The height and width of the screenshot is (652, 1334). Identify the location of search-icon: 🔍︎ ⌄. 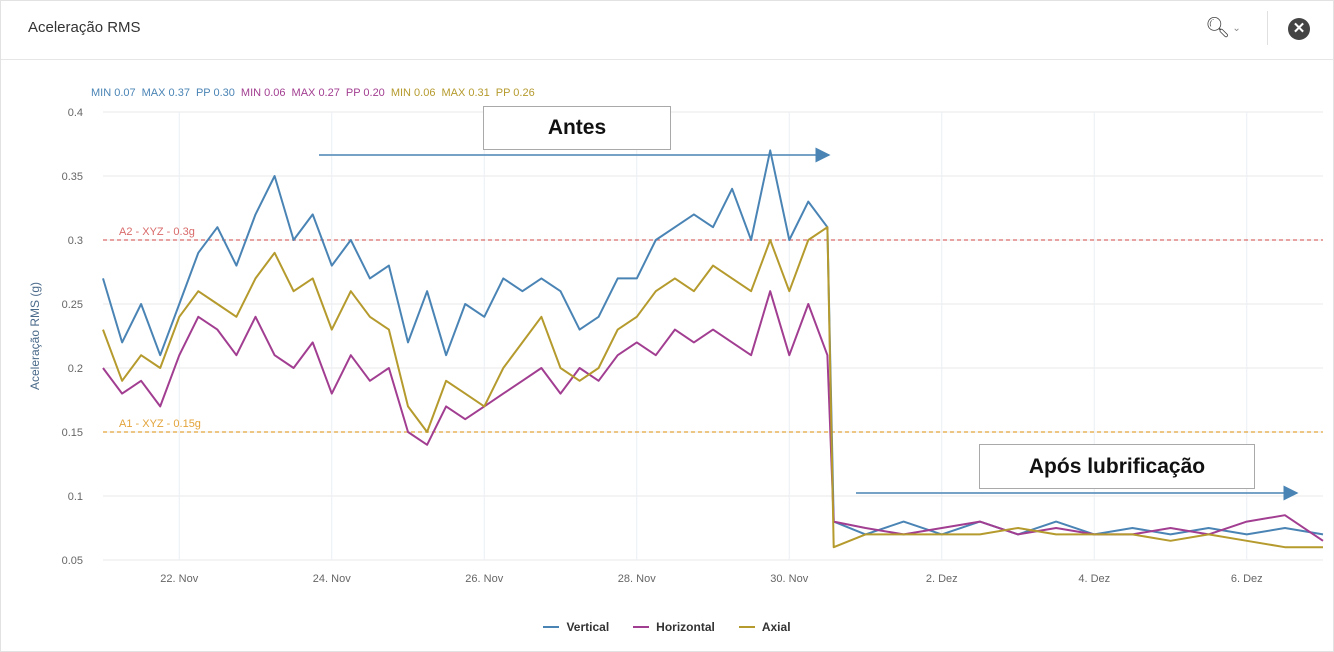
(1223, 28).